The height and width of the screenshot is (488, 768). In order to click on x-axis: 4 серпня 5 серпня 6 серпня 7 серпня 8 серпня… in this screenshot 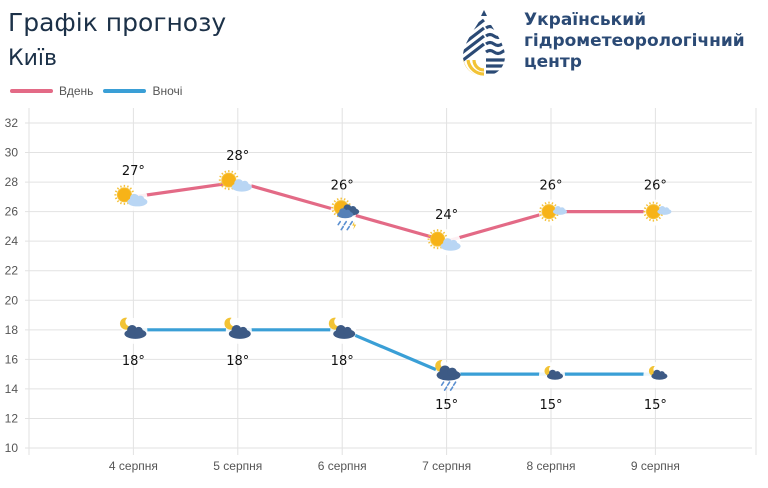, I will do `click(394, 466)`.